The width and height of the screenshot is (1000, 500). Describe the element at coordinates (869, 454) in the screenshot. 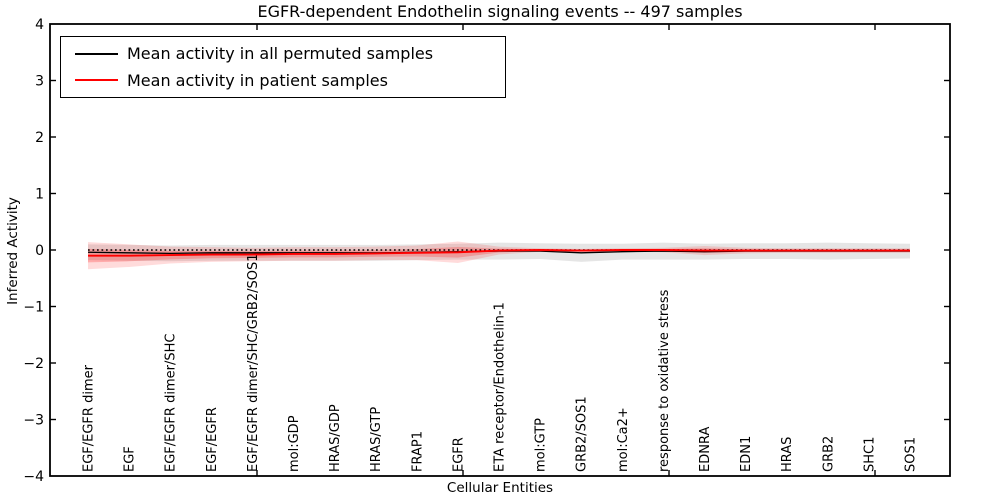

I see `x-category-label: SHC1` at that location.